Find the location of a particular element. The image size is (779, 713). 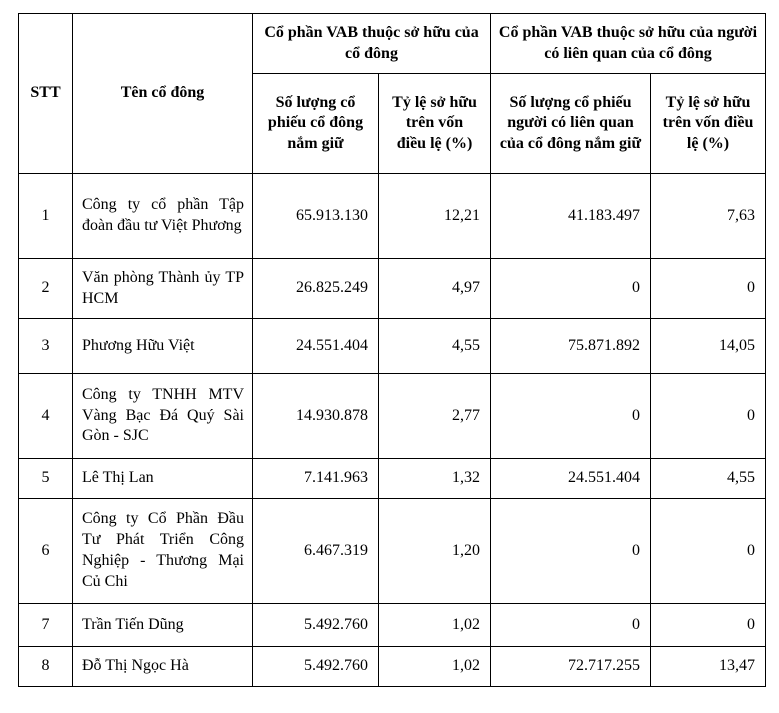

shareholder-name-cell: Lê Thị Lan is located at coordinates (162, 478).